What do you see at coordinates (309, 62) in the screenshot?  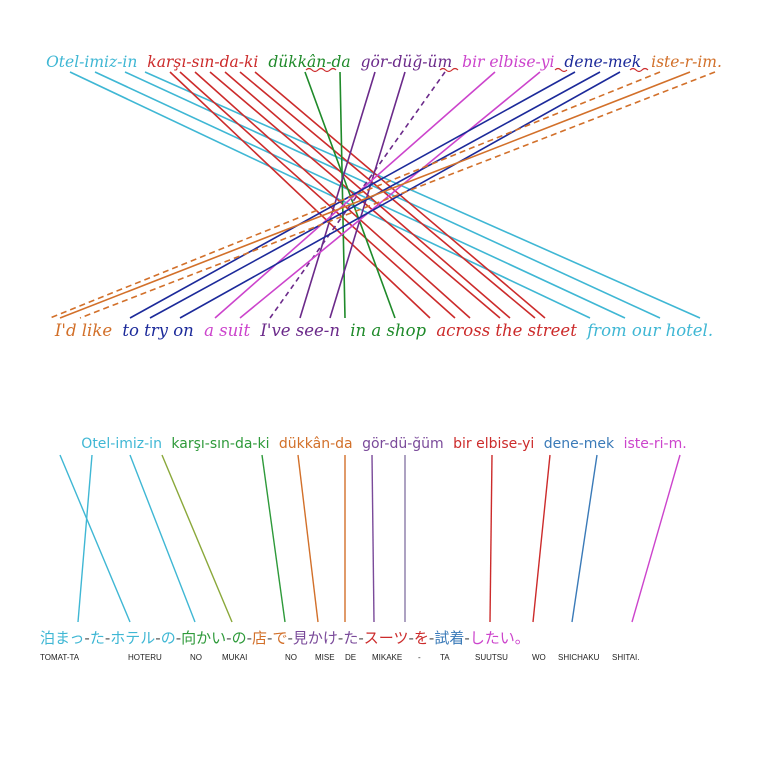 I see `segment: dükkân-da` at bounding box center [309, 62].